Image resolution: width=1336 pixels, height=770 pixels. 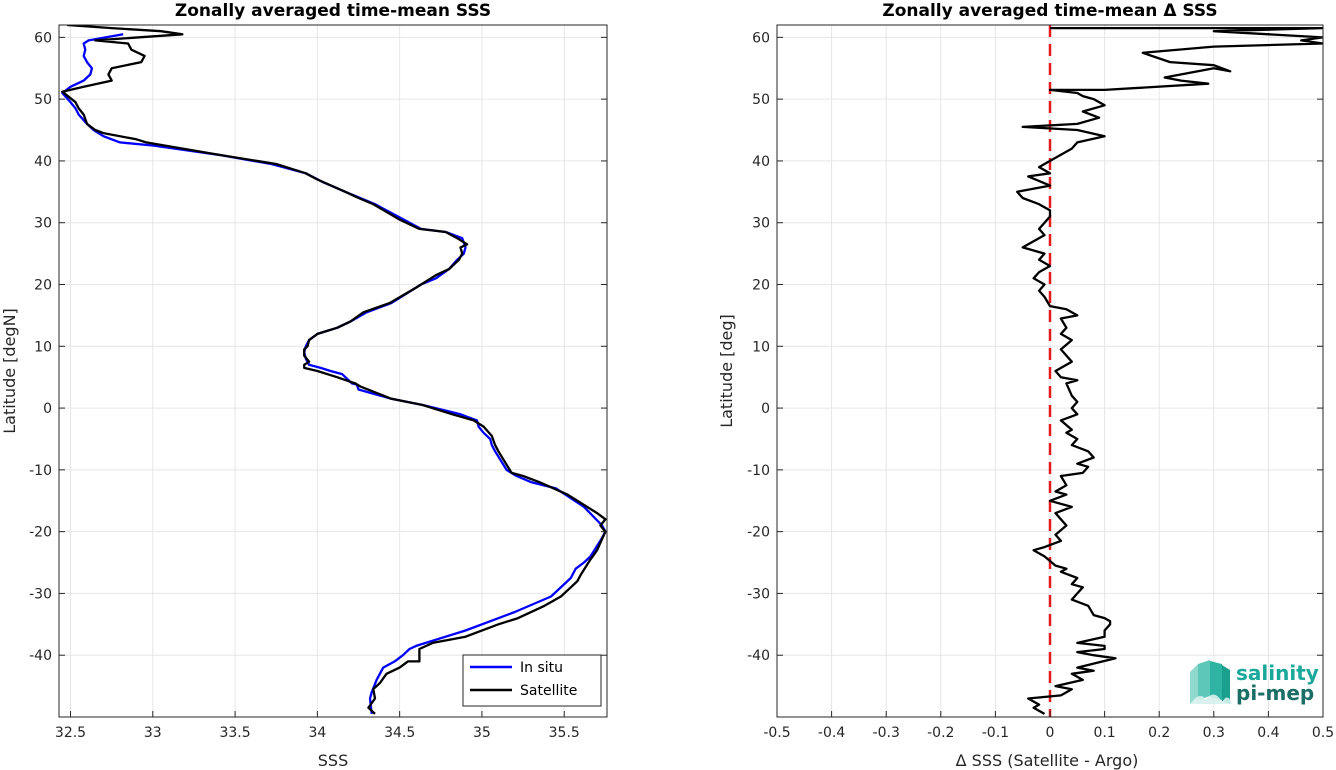 I want to click on left-y-tick-label: 40, so click(x=43, y=162).